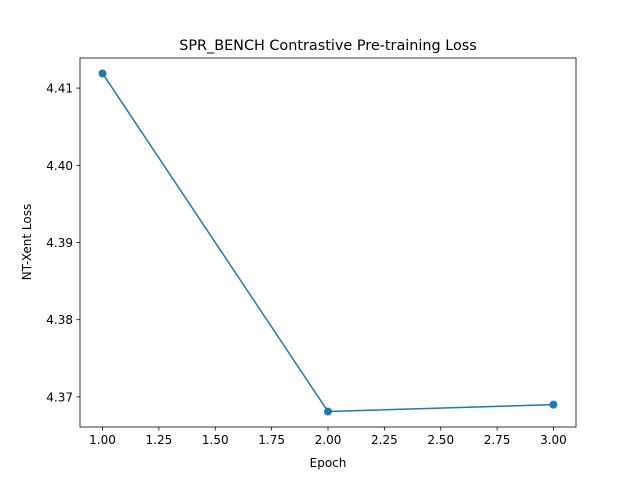 The image size is (640, 485). Describe the element at coordinates (328, 46) in the screenshot. I see `chart-title: SPR_BENCH Contrastive Pre-training Loss` at that location.